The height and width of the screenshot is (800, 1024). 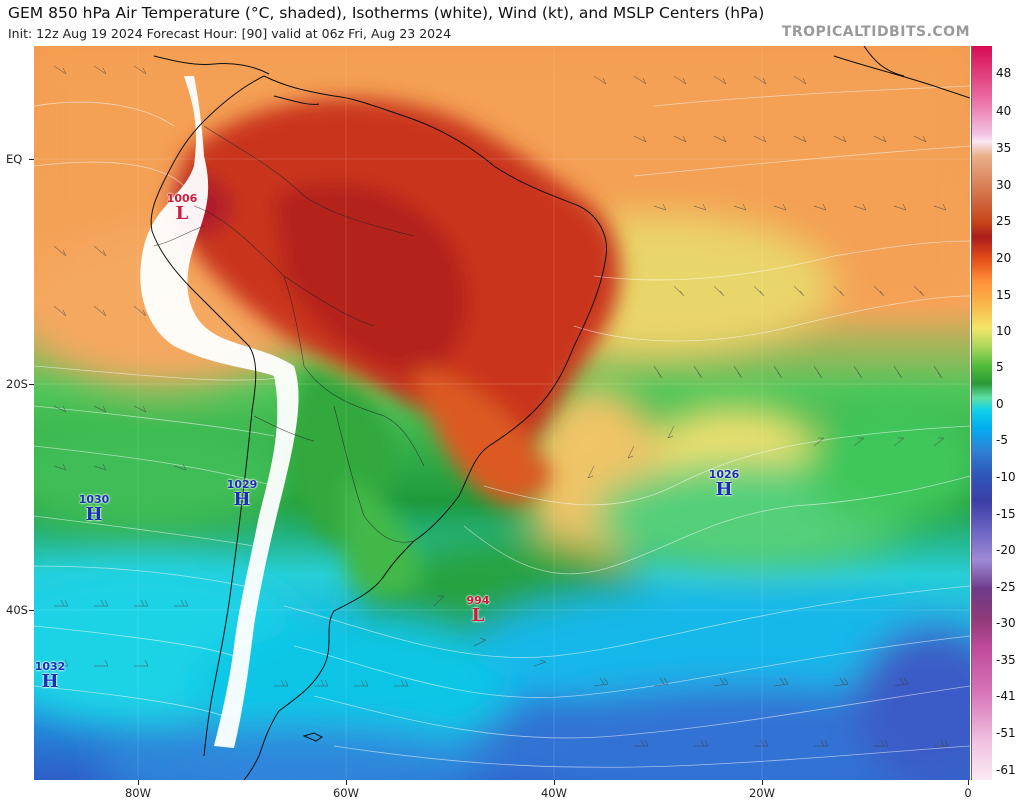 What do you see at coordinates (1004, 221) in the screenshot?
I see `colorbar-label: 25` at bounding box center [1004, 221].